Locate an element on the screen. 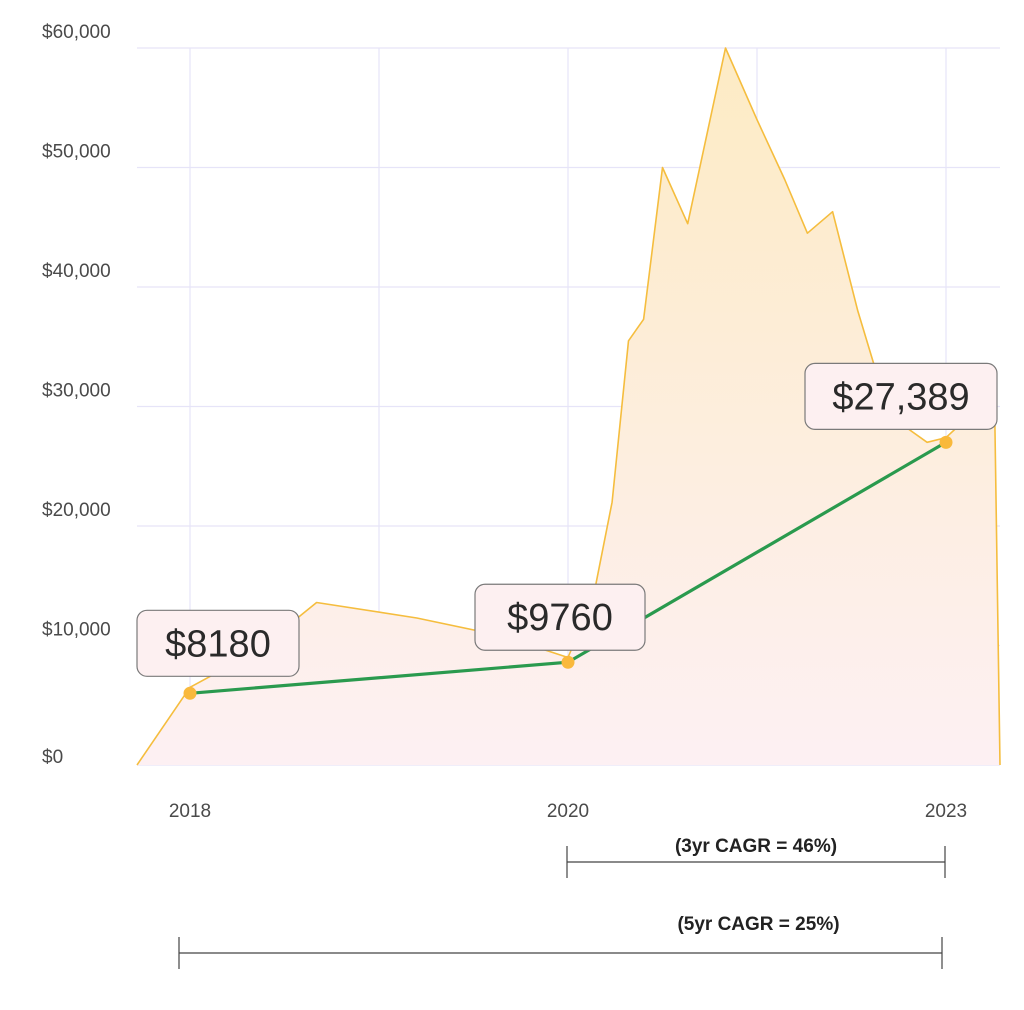  y-tick-label: $20,000 is located at coordinates (76, 510).